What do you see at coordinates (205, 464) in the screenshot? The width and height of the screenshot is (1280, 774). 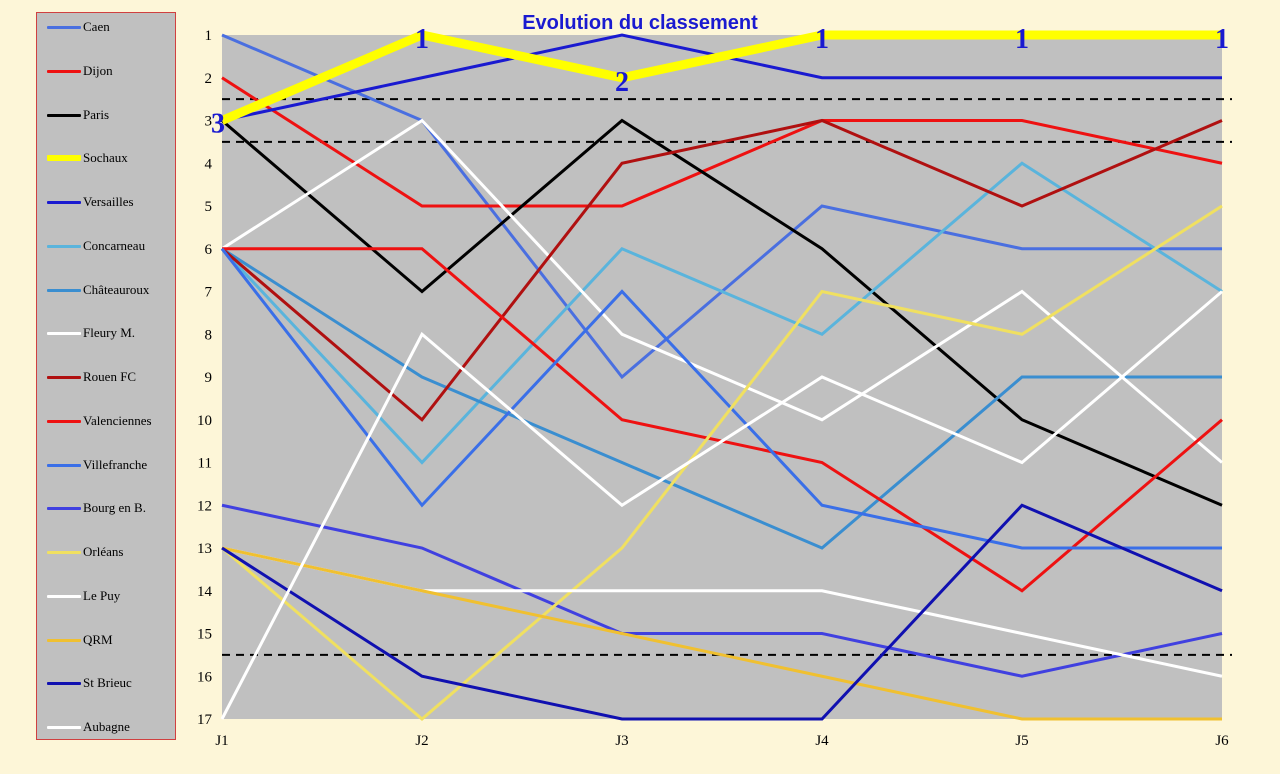 I see `y-tick-label: 11` at bounding box center [205, 464].